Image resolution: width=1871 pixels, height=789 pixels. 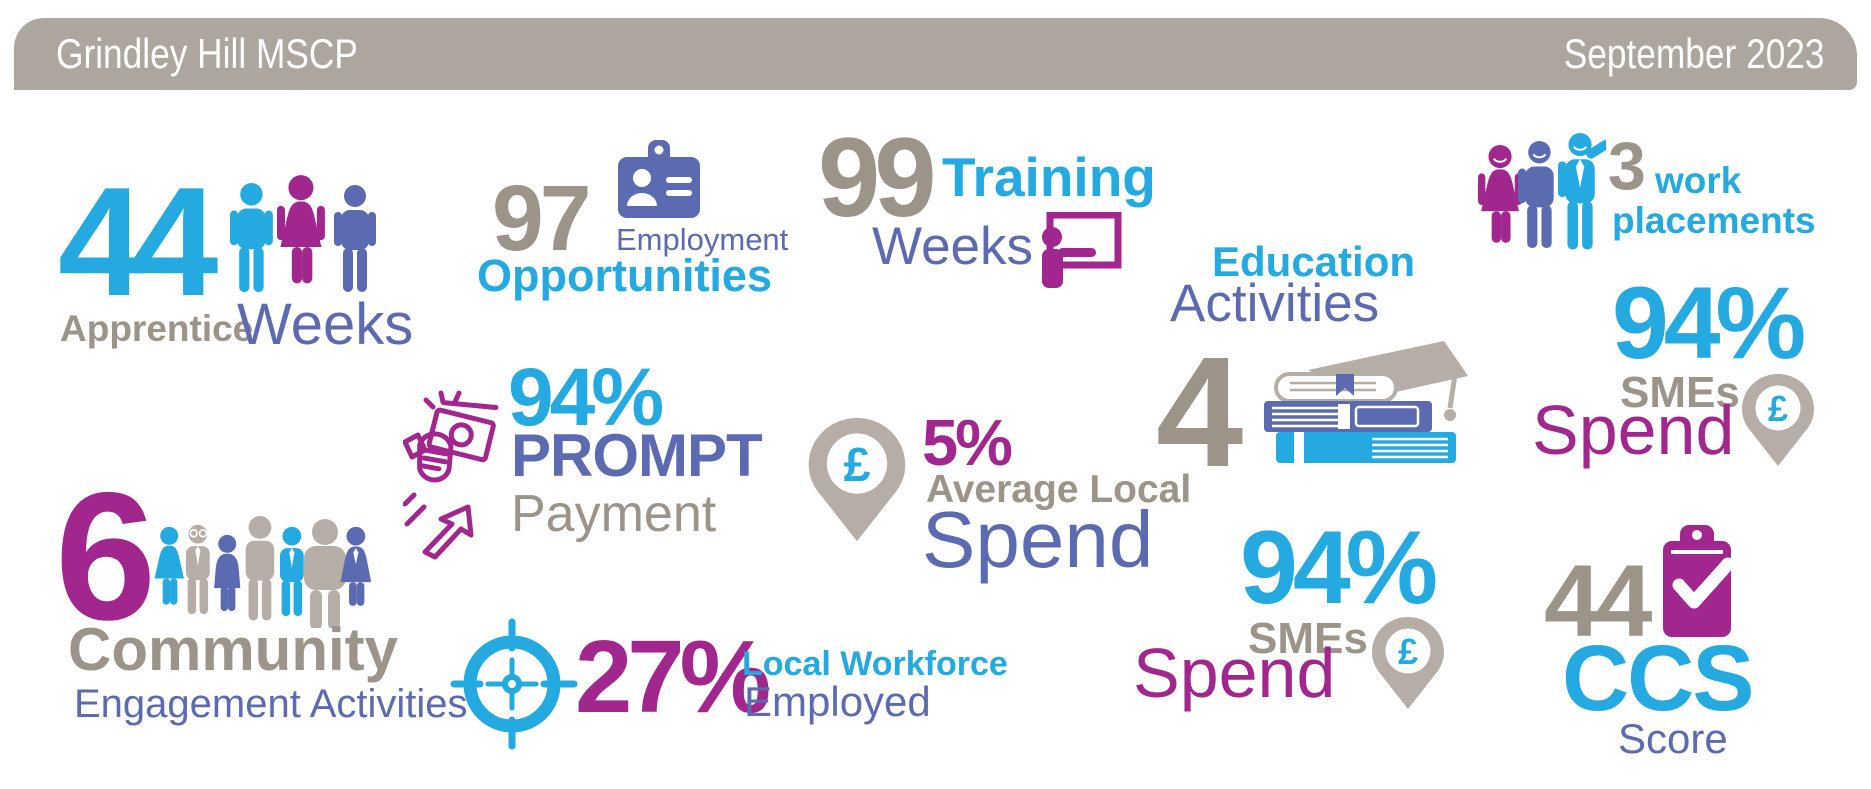 What do you see at coordinates (1059, 489) in the screenshot?
I see `local-spend-label: Average Local` at bounding box center [1059, 489].